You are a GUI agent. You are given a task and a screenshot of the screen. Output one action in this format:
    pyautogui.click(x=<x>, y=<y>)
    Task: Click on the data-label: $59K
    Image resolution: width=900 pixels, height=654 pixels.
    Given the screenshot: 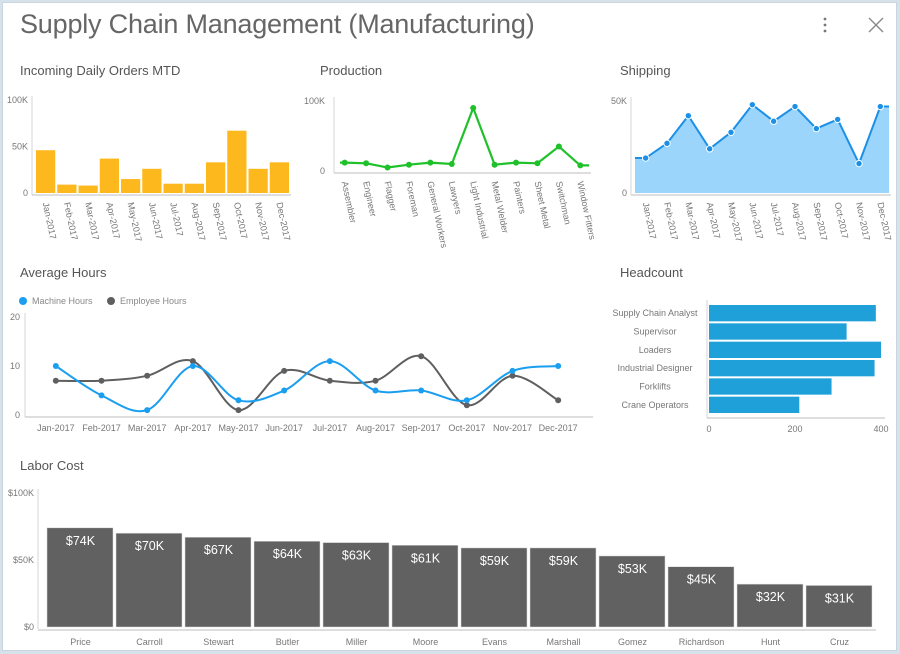 What is the action you would take?
    pyautogui.click(x=564, y=561)
    